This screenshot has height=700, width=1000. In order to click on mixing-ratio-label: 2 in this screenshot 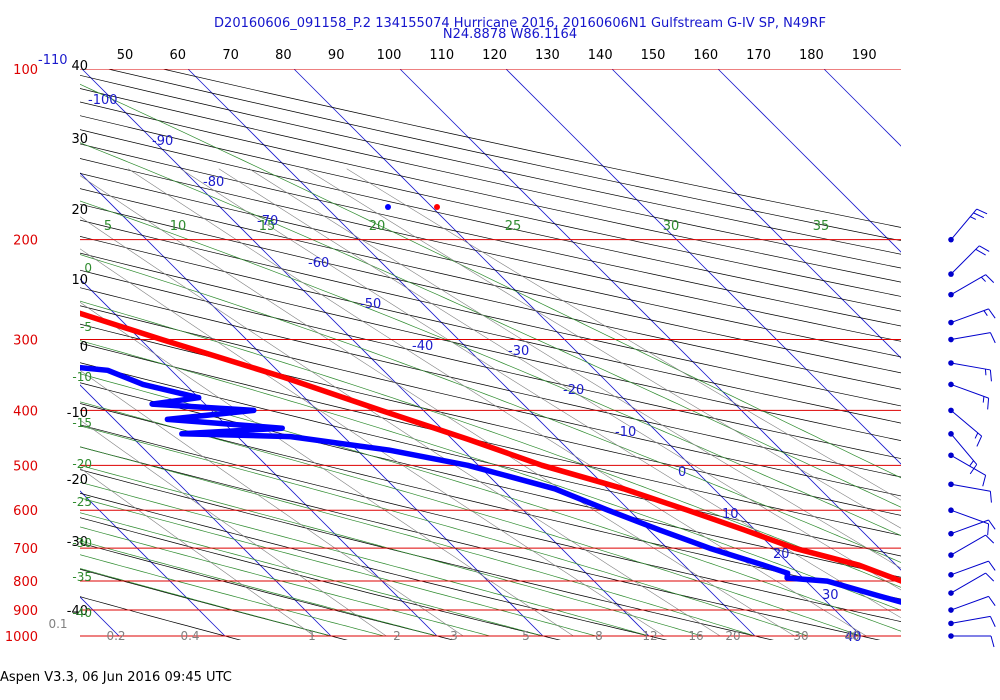, I will do `click(397, 636)`.